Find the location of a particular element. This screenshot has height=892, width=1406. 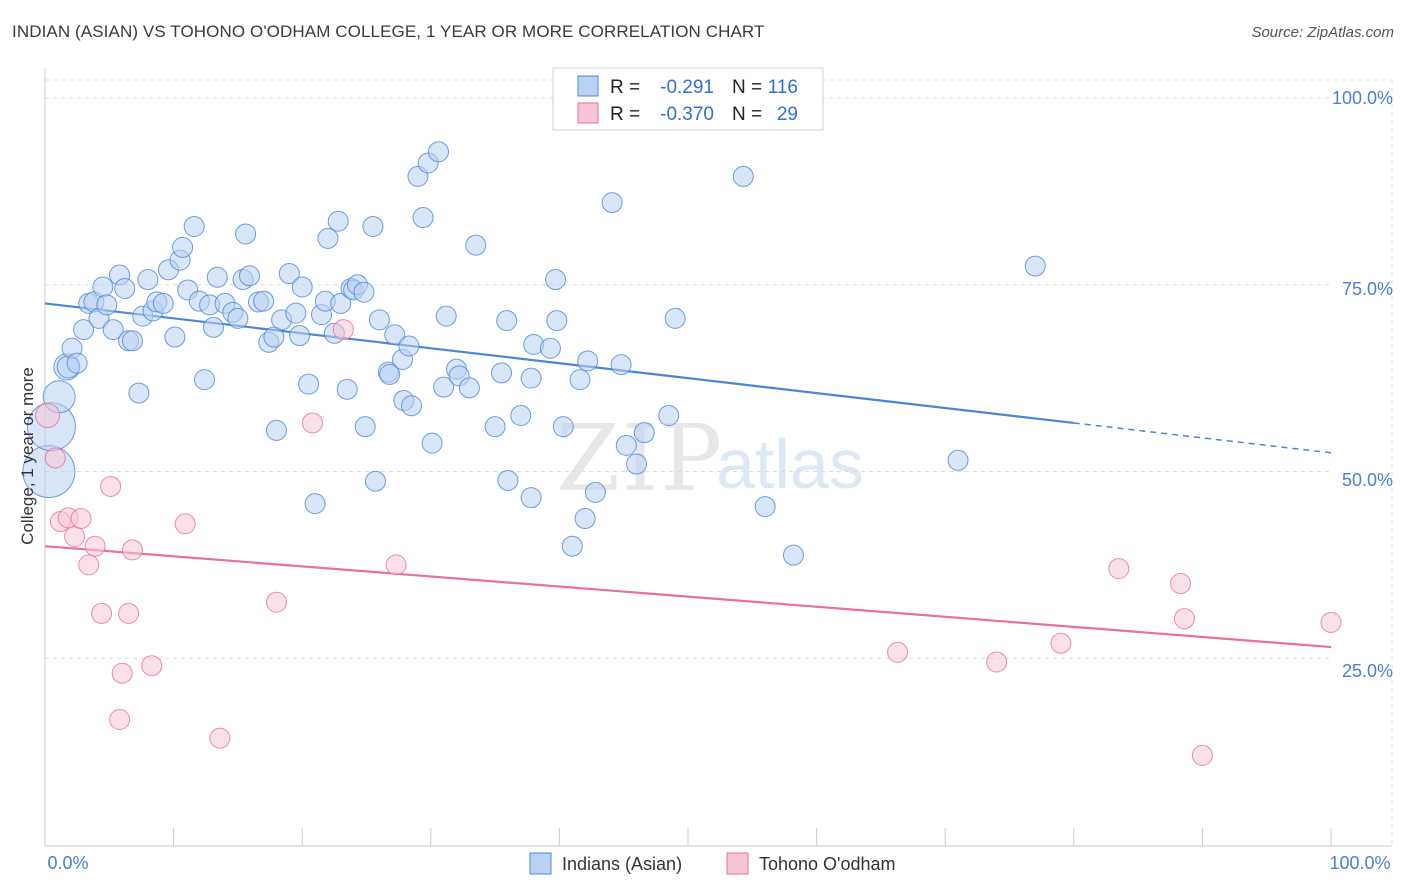

legend-swatch-indians is located at coordinates (588, 86).